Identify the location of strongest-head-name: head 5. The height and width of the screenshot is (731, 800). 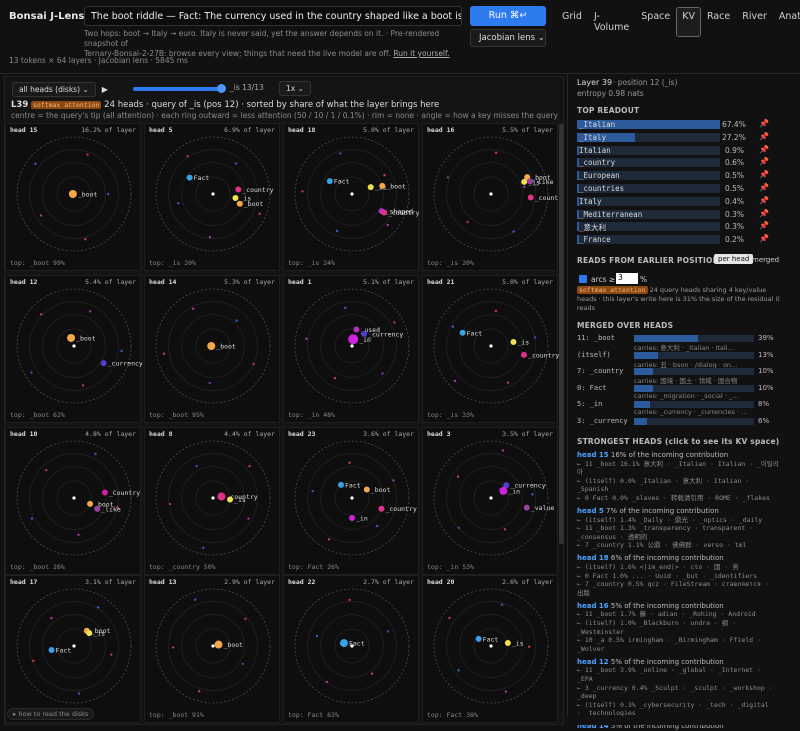
(590, 511).